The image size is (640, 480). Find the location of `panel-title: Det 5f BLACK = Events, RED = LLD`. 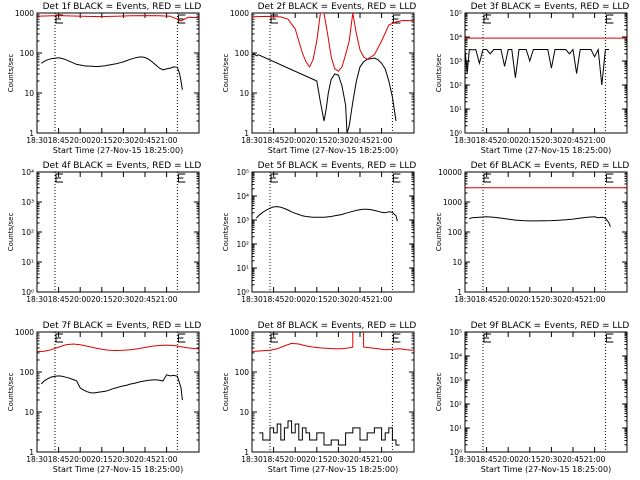

panel-title: Det 5f BLACK = Events, RED = LLD is located at coordinates (337, 166).